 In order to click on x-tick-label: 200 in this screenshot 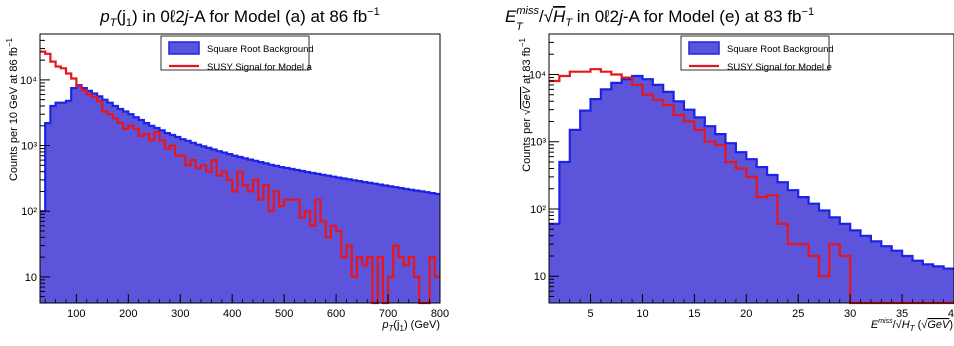, I will do `click(128, 314)`.